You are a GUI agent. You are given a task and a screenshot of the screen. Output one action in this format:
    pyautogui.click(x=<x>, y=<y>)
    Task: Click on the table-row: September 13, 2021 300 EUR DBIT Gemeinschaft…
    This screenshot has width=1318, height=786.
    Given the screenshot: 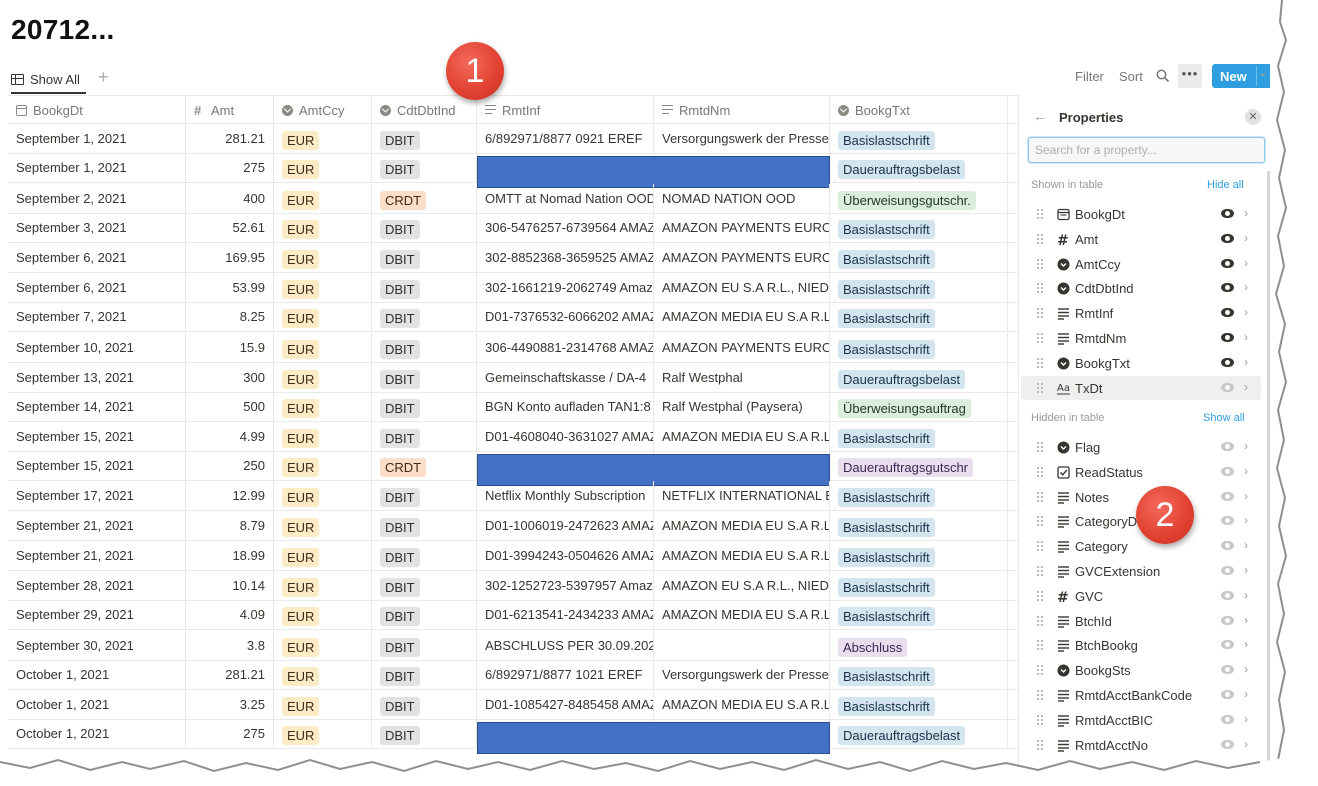 What is the action you would take?
    pyautogui.click(x=513, y=378)
    